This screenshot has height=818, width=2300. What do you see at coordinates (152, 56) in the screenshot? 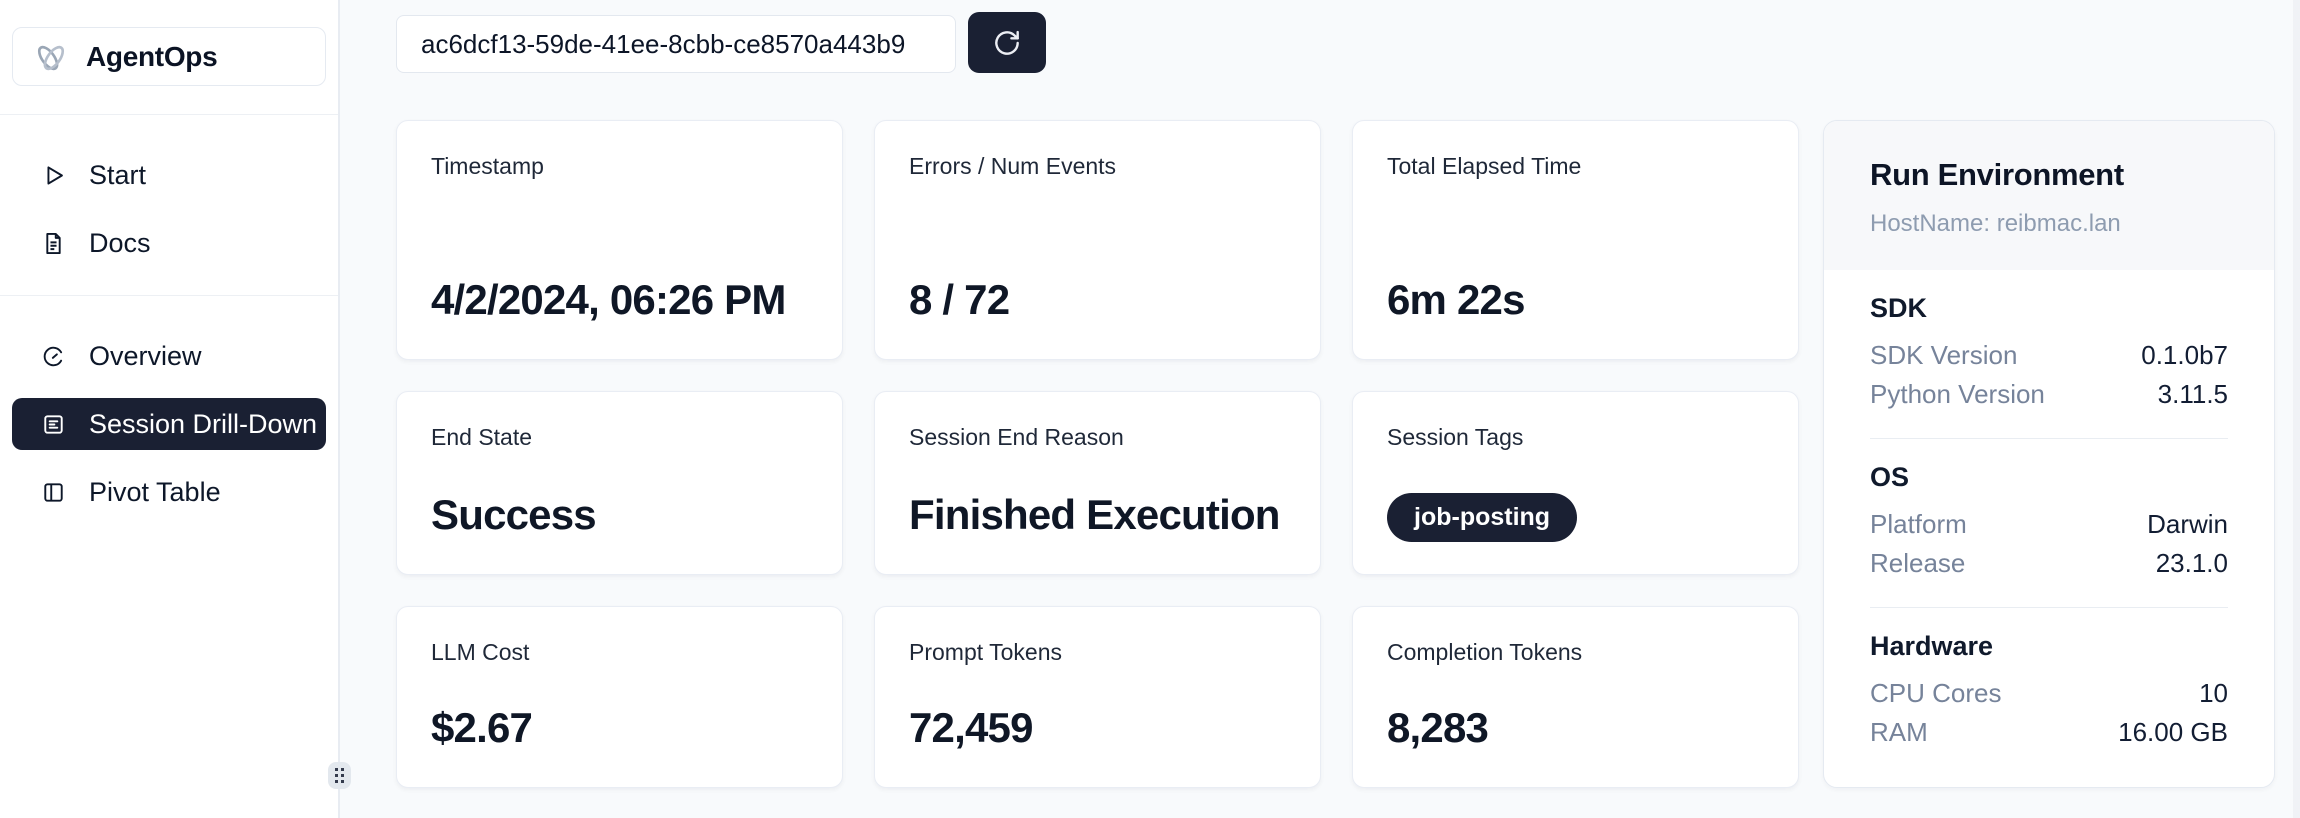
I see `logo-text: AgentOps` at bounding box center [152, 56].